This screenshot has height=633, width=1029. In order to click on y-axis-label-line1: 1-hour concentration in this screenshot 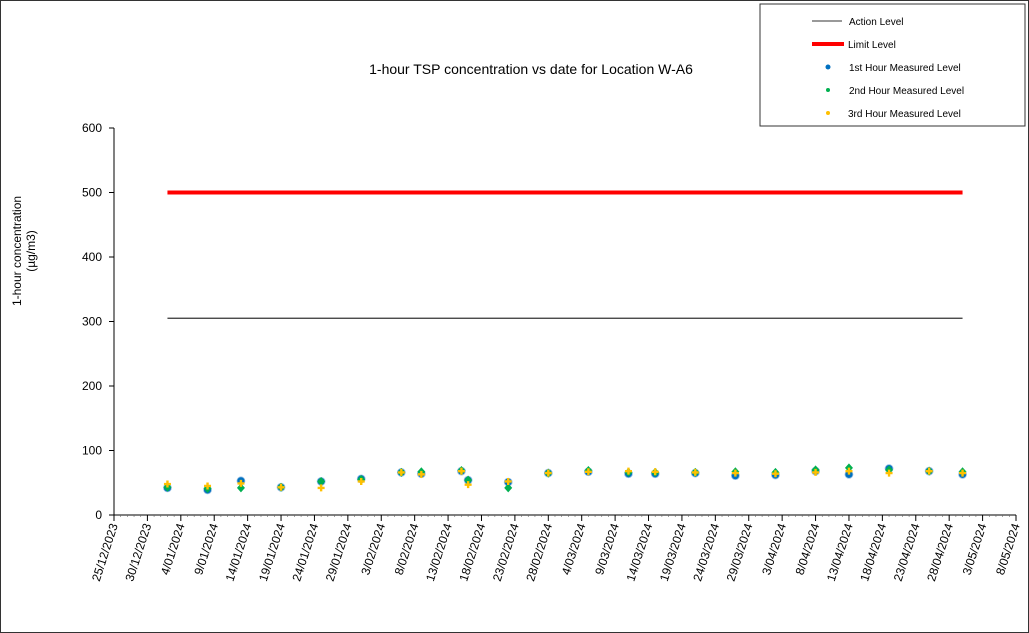, I will do `click(17, 251)`.